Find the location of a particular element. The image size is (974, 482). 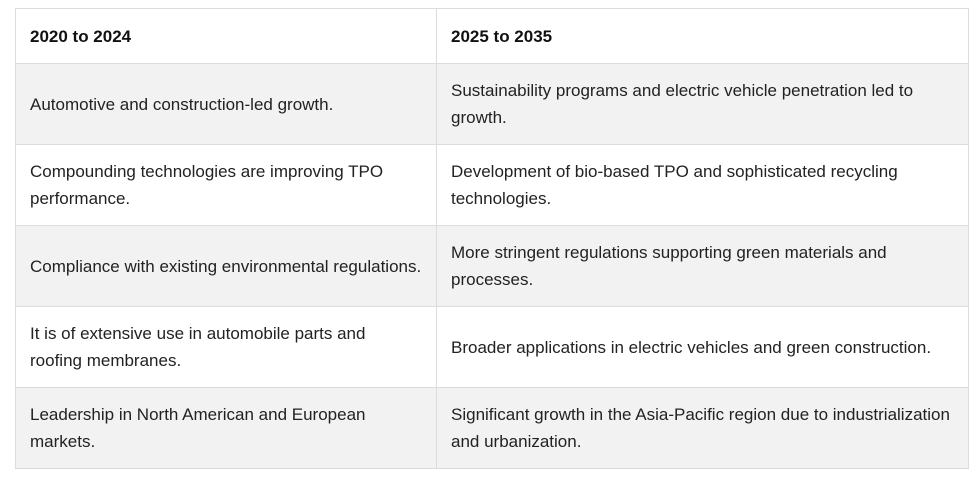

table-cell: Automotive and construction-led growth. is located at coordinates (226, 104).